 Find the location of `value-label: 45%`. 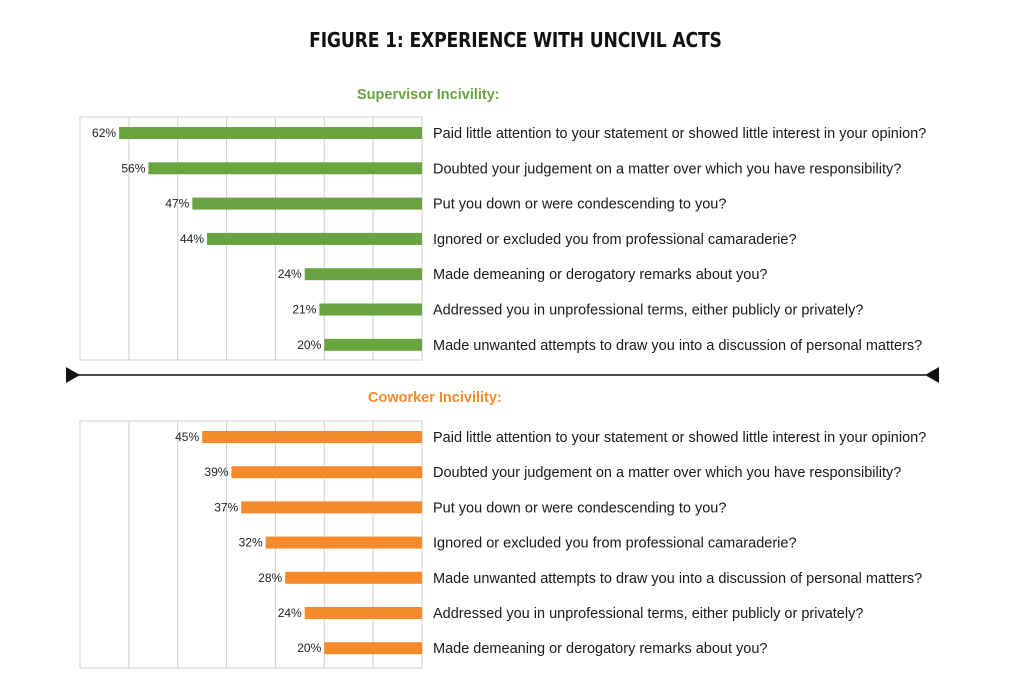

value-label: 45% is located at coordinates (187, 437).